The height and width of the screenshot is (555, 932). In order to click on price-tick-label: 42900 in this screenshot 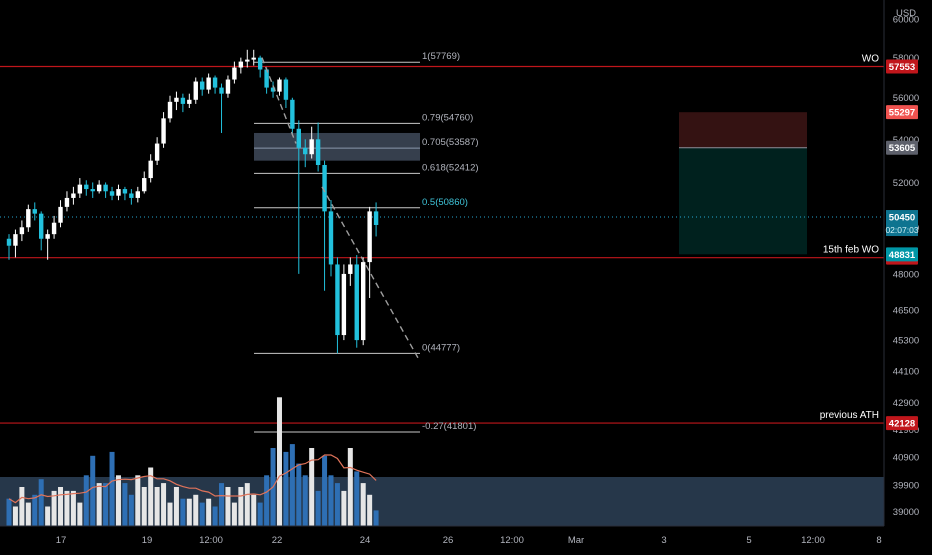, I will do `click(906, 403)`.